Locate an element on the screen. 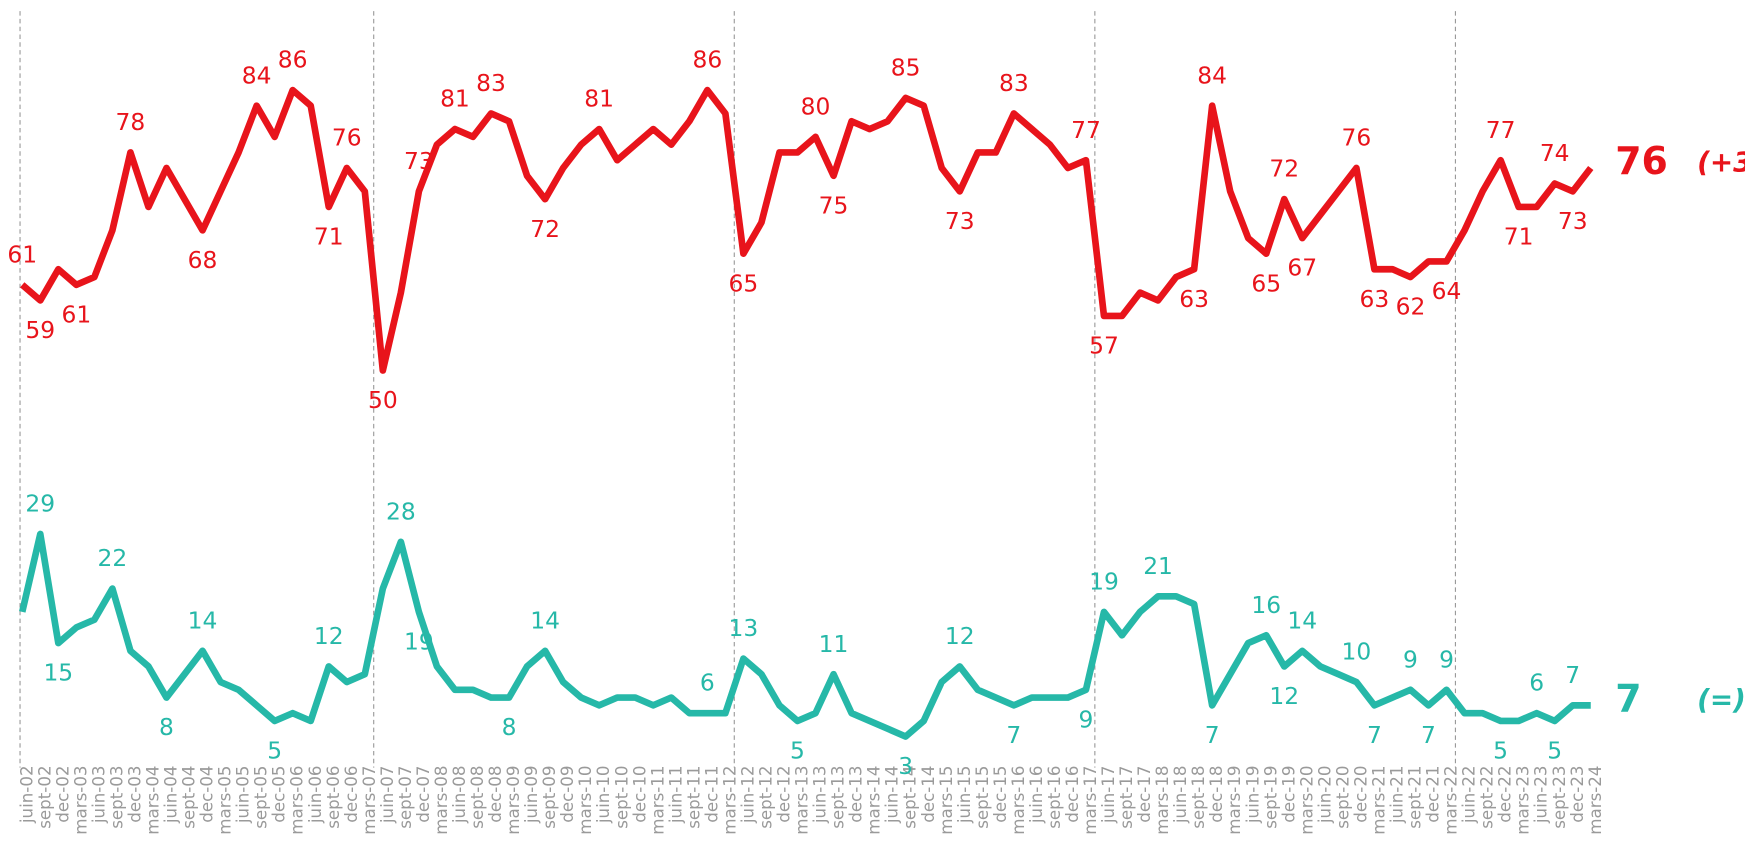 The width and height of the screenshot is (1745, 850). x-tick-label: dec-22 is located at coordinates (1505, 793).